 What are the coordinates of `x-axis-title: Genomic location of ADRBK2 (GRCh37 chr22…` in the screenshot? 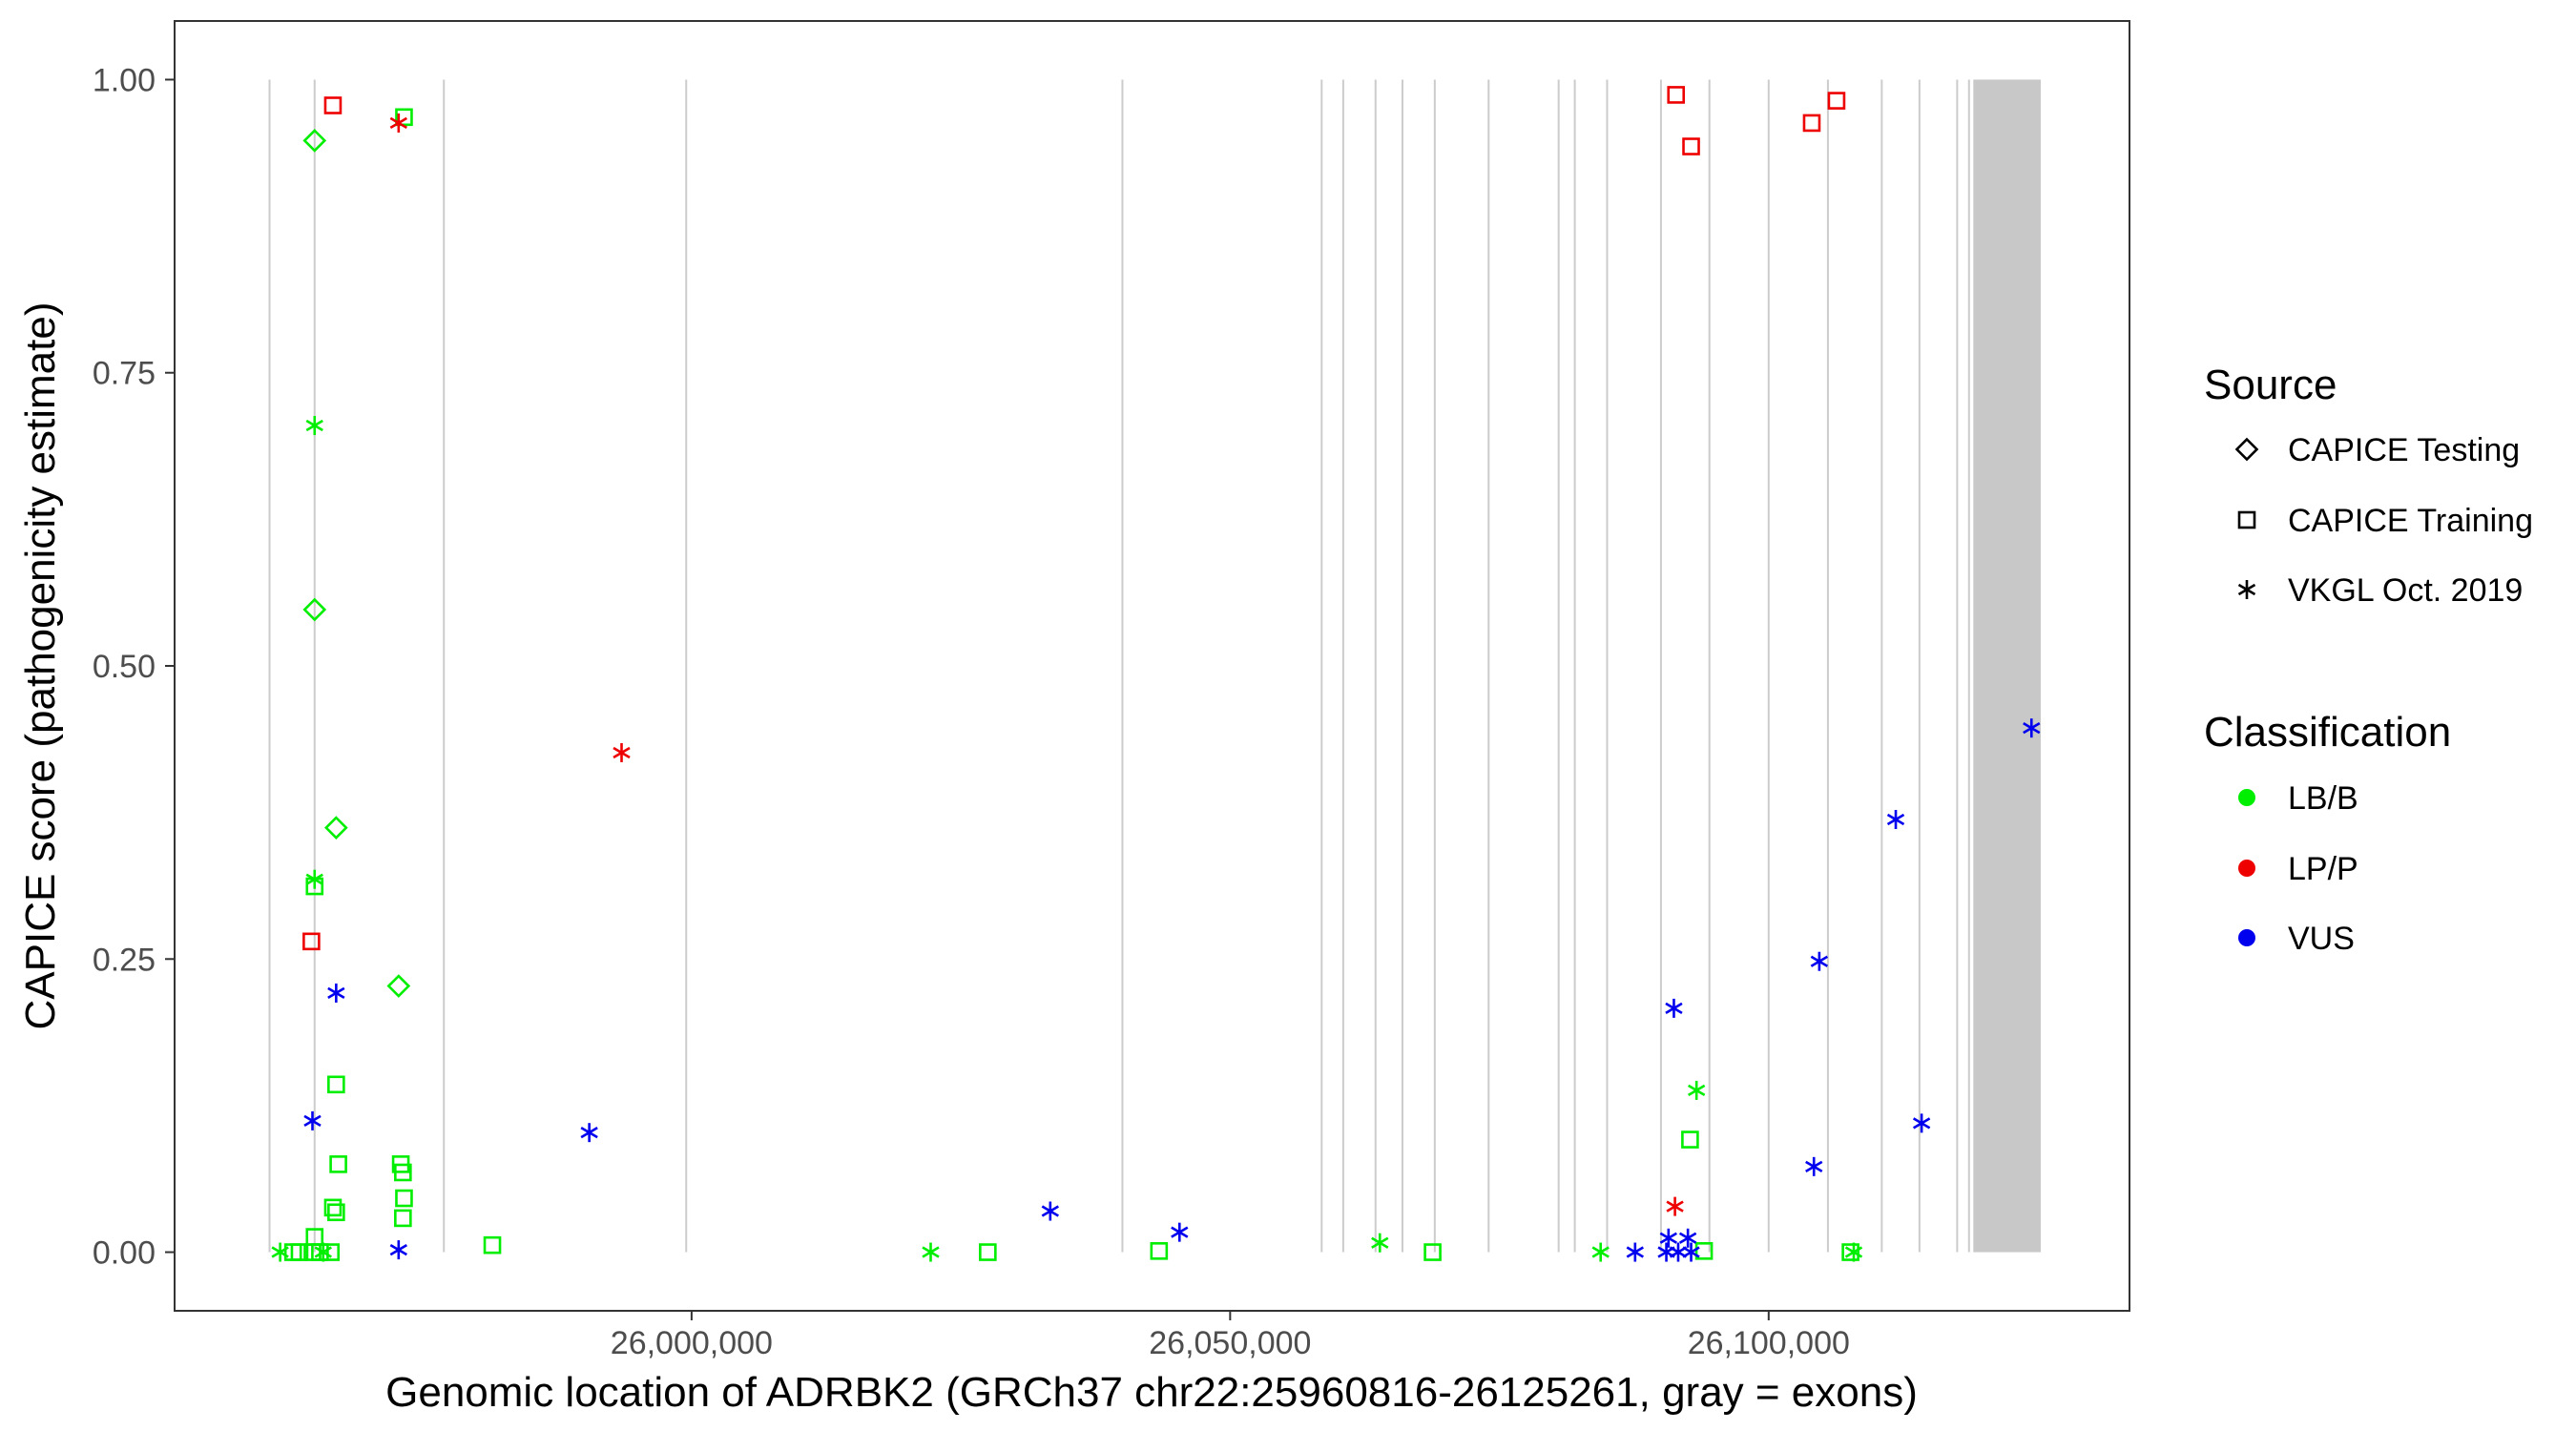 It's located at (1151, 1392).